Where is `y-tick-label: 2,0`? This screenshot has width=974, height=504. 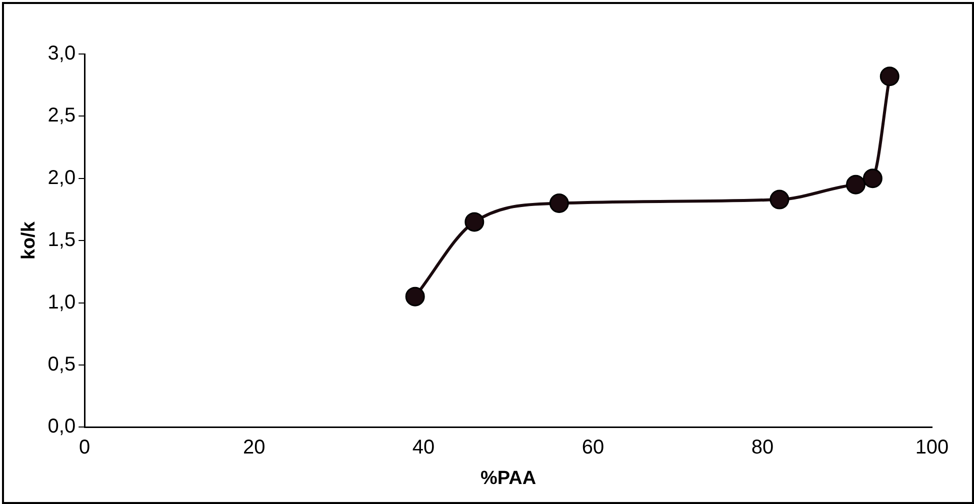 y-tick-label: 2,0 is located at coordinates (62, 177).